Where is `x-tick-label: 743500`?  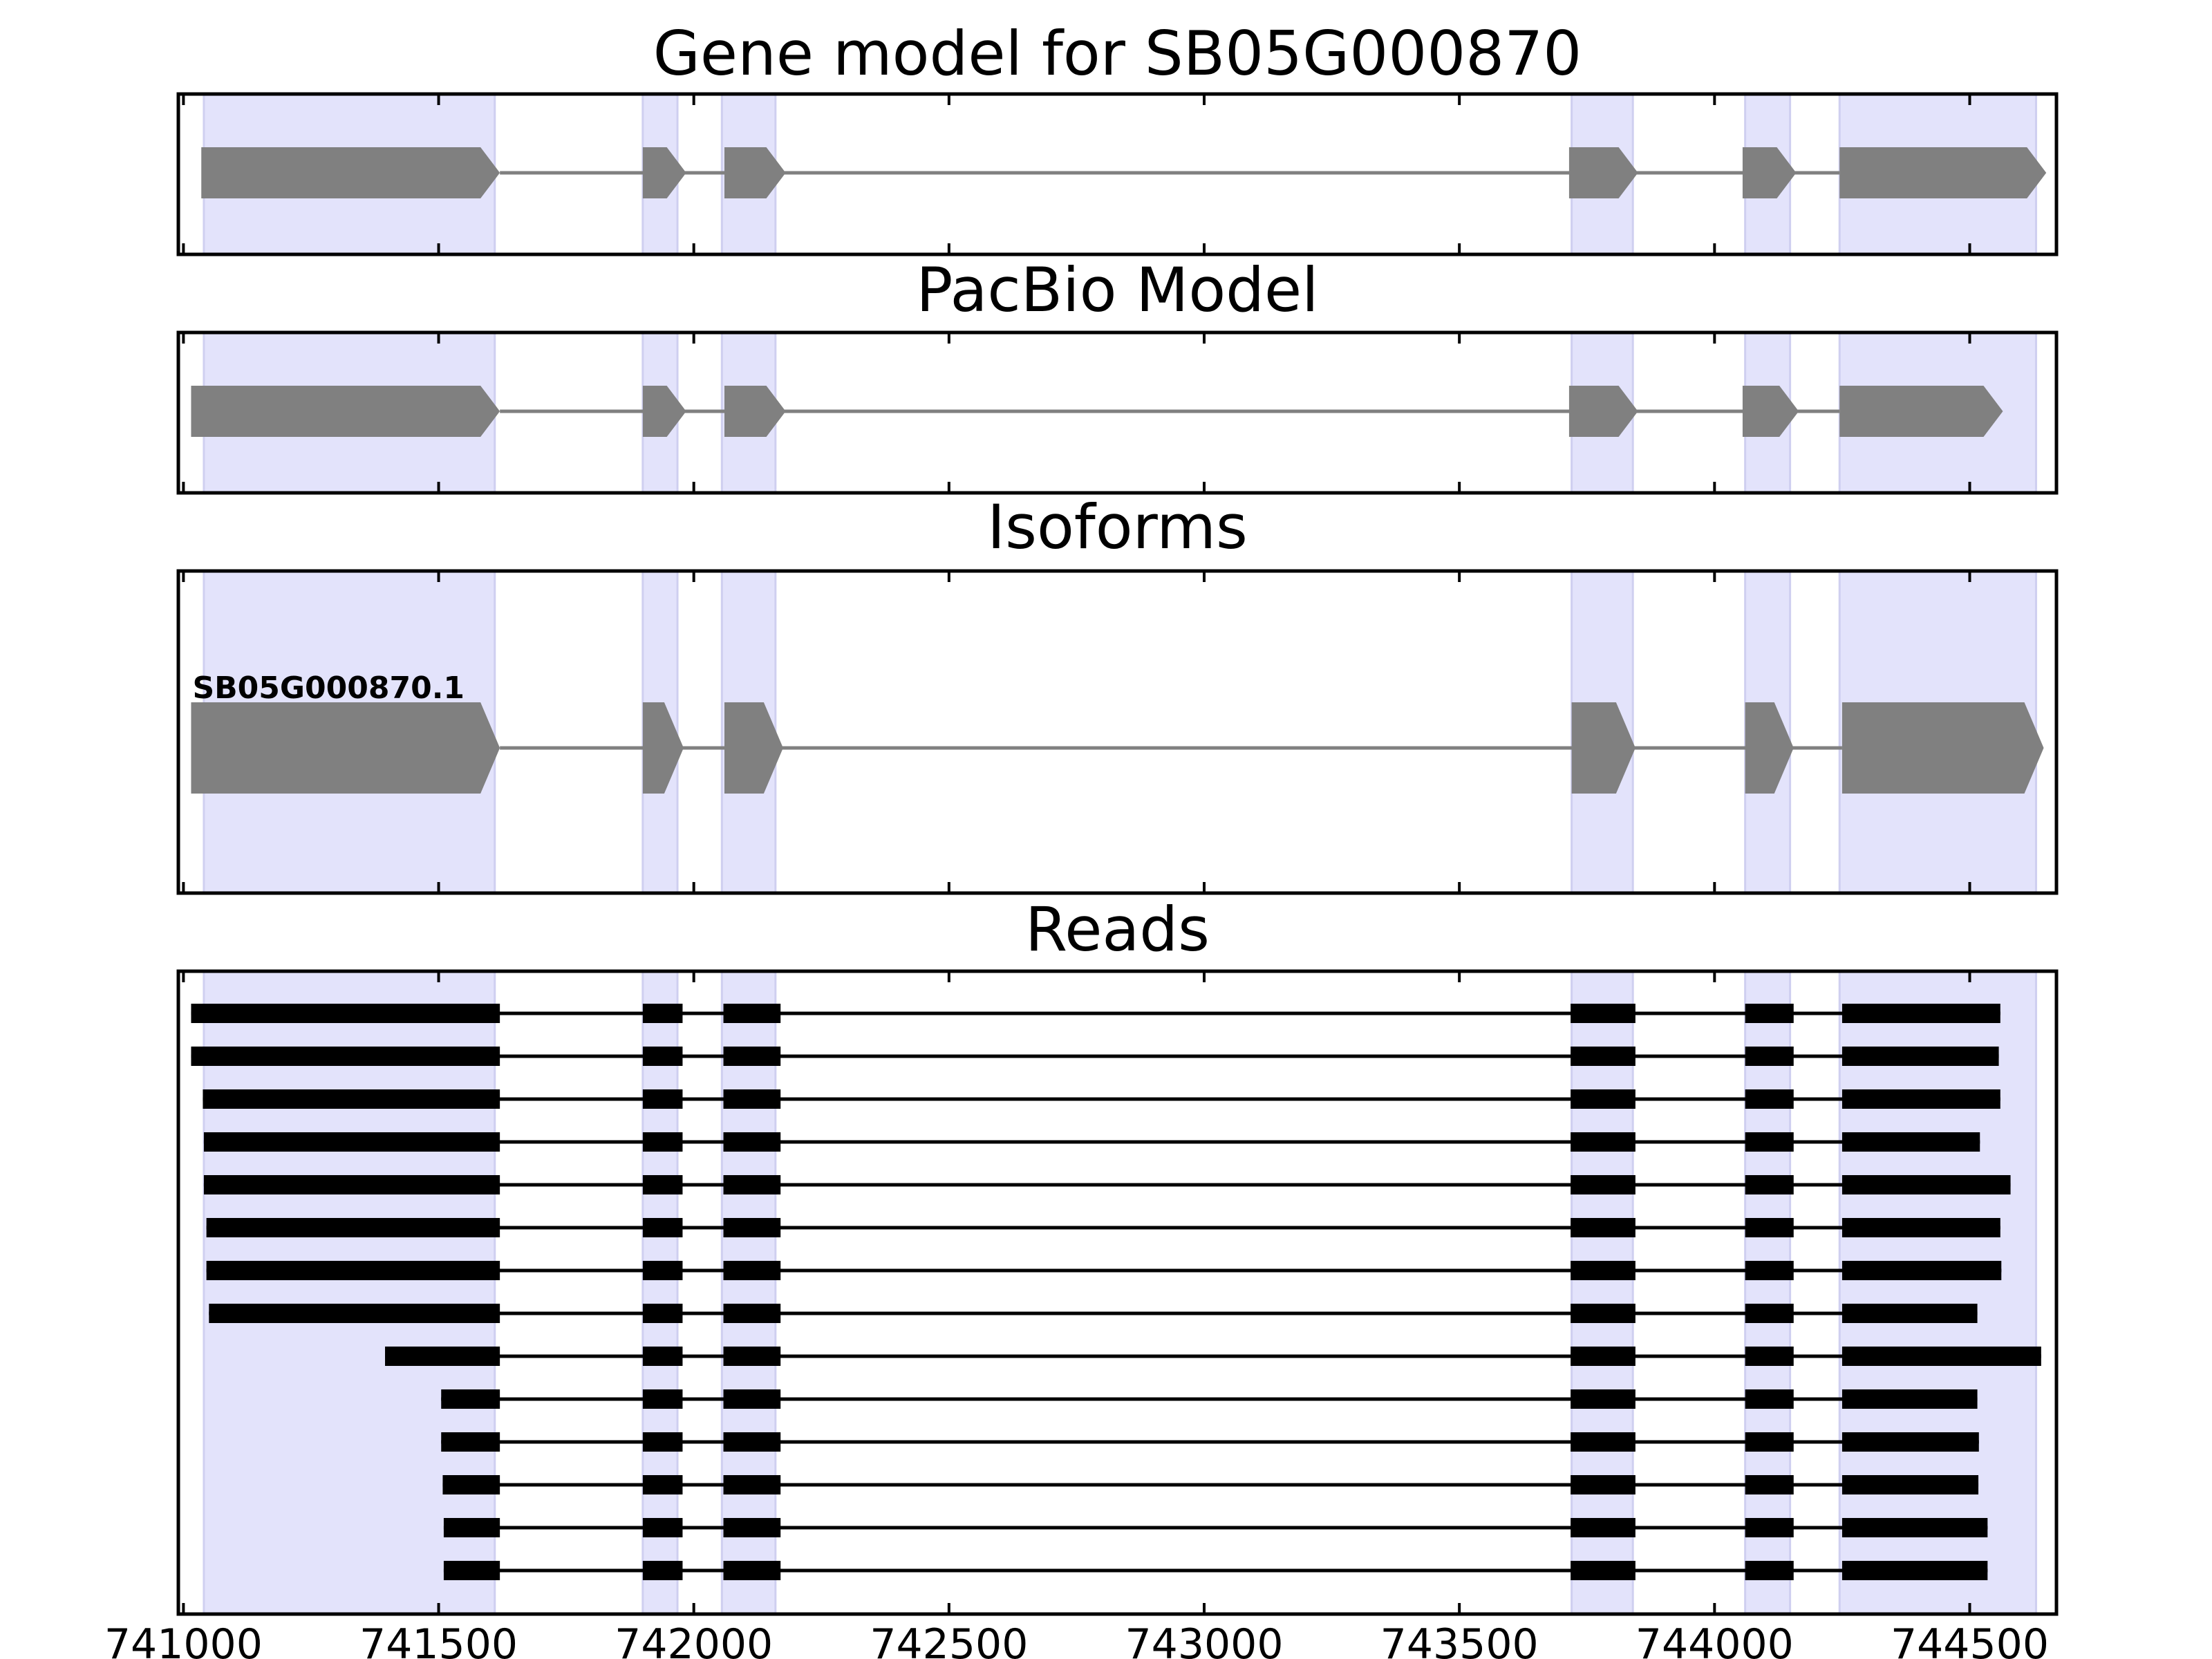 x-tick-label: 743500 is located at coordinates (1460, 1639).